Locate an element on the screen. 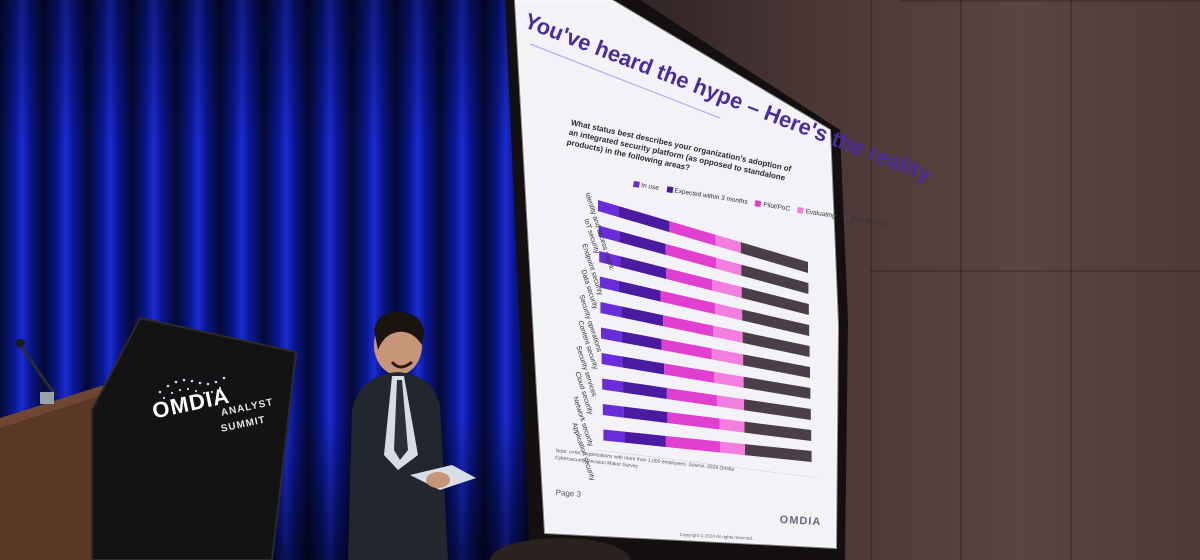  podium-sign is located at coordinates (194, 439).